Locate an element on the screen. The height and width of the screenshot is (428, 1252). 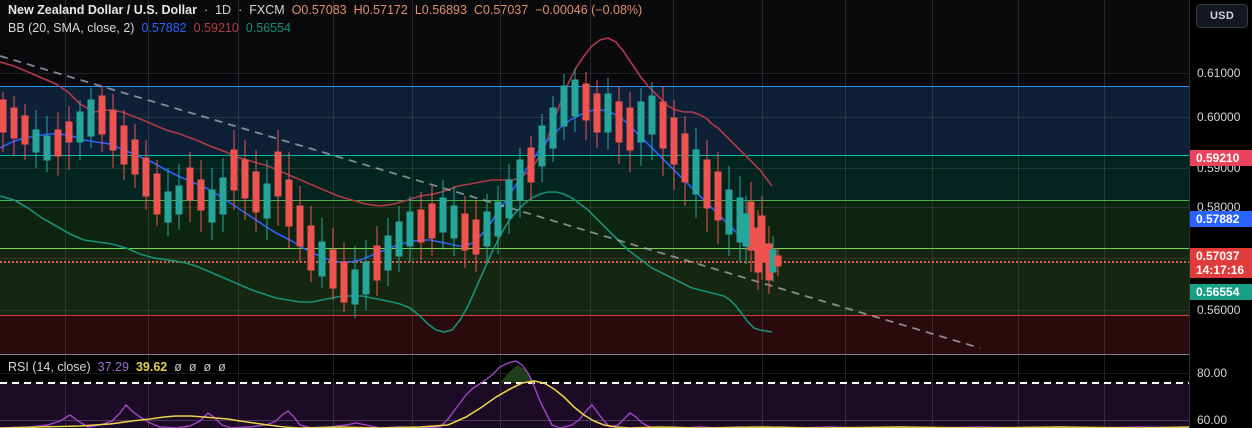
bb-upper-price-label: 0.59210 is located at coordinates (1221, 158).